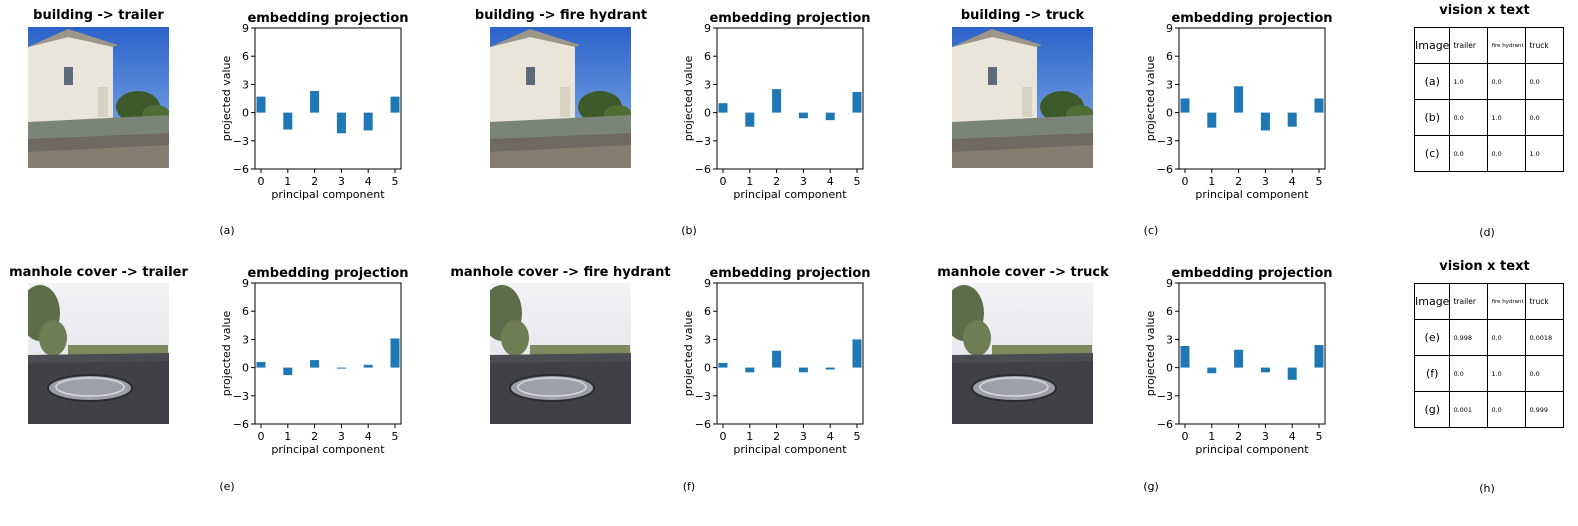  I want to click on panel-a-title: building -> trailer, so click(98, 15).